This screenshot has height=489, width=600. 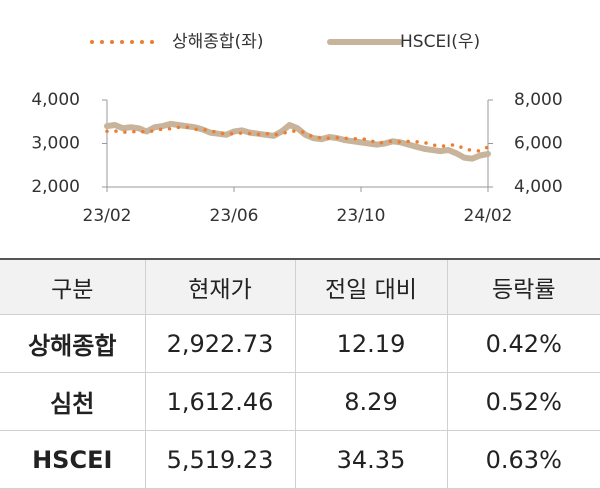 What do you see at coordinates (538, 100) in the screenshot?
I see `y2-tick-label: 8,000` at bounding box center [538, 100].